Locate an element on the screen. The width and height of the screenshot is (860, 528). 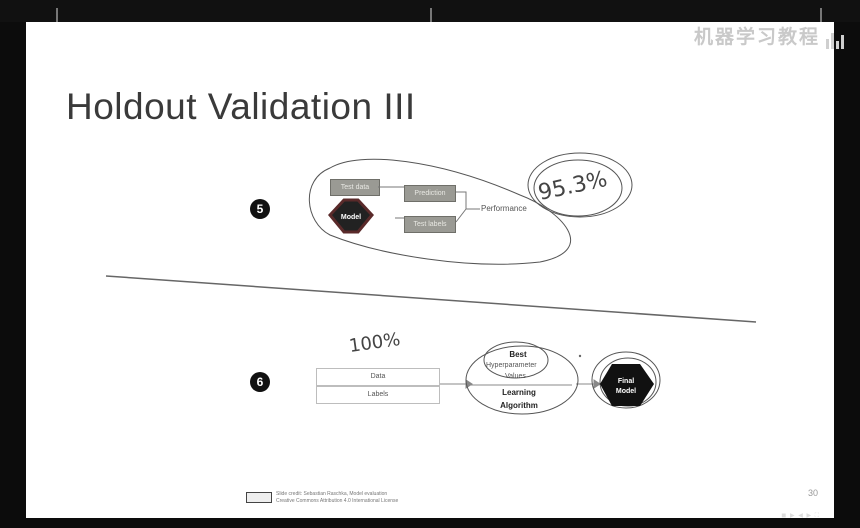
annotation-100: 100% is located at coordinates (375, 343).